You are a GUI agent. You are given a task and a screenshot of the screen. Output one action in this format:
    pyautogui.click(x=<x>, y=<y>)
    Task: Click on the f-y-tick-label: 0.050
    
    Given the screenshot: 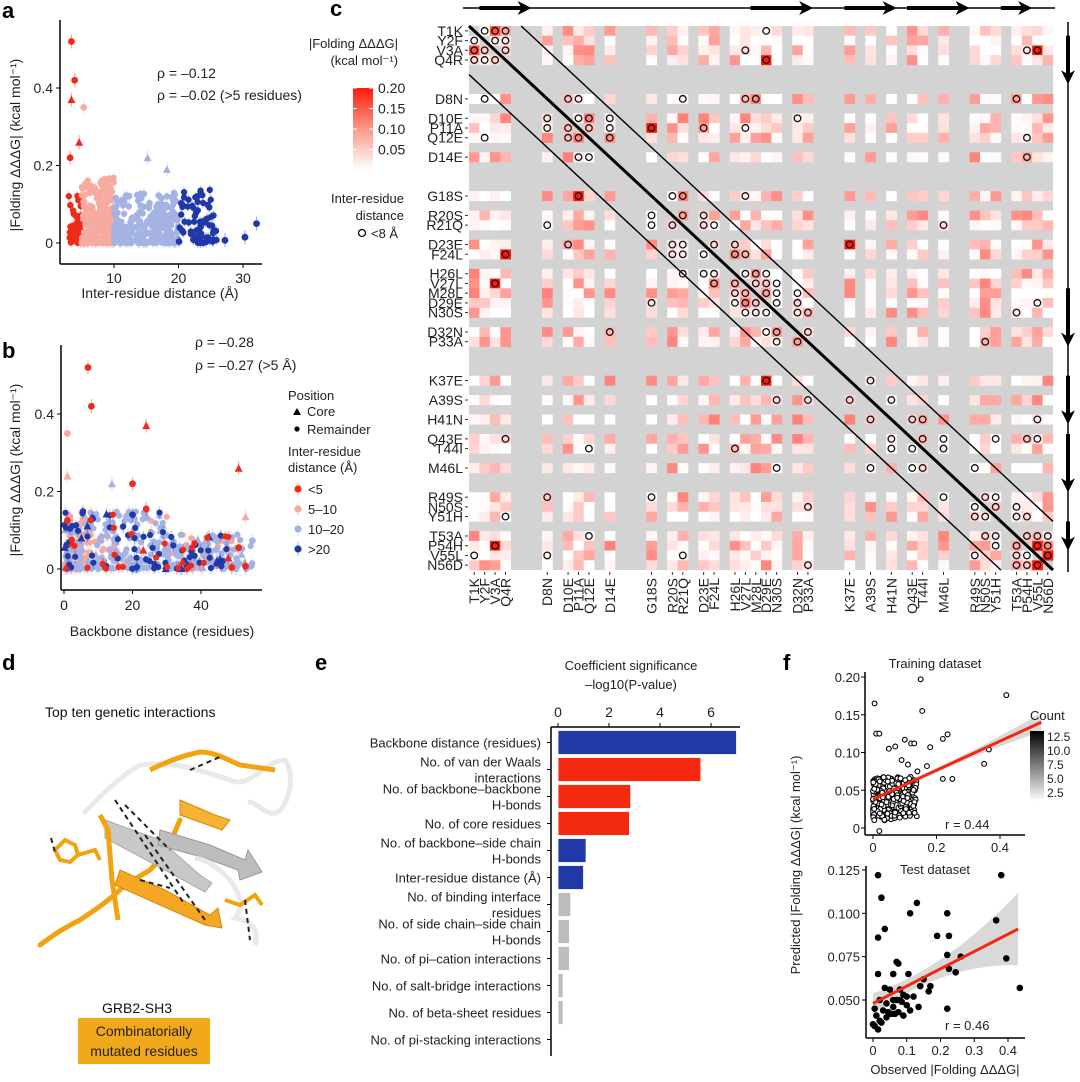 What is the action you would take?
    pyautogui.click(x=843, y=1000)
    